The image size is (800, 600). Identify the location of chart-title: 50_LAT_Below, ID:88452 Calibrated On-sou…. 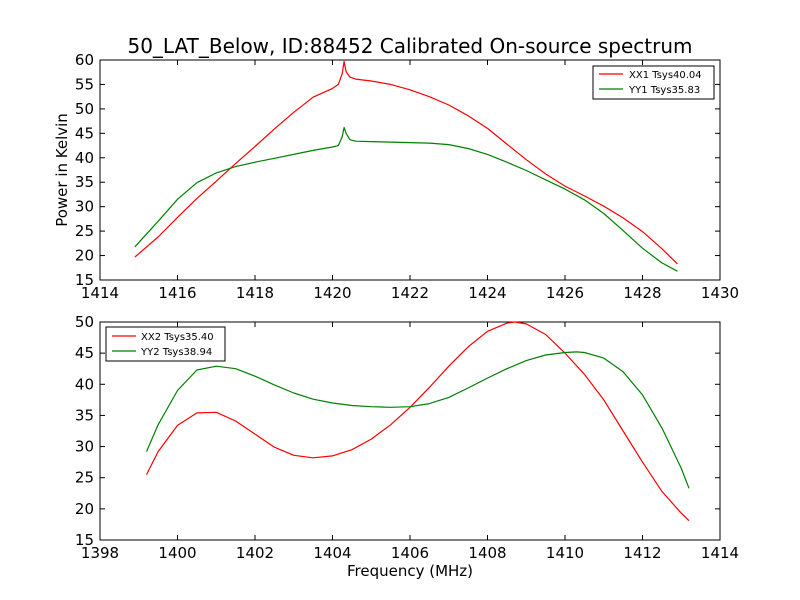
(409, 46).